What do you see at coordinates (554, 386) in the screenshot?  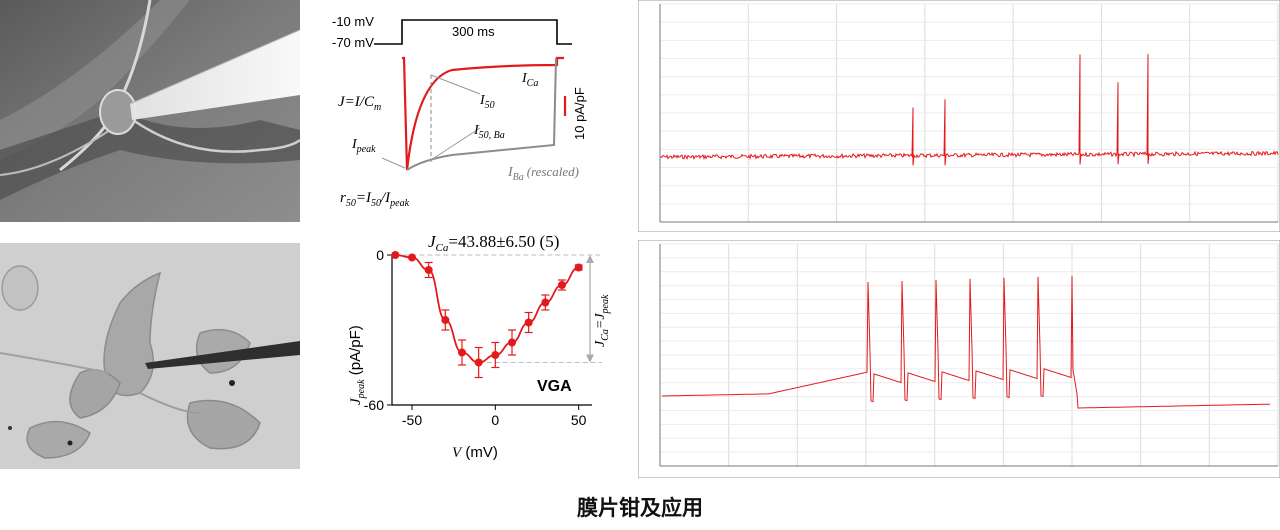 I see `vga-tag: VGA` at bounding box center [554, 386].